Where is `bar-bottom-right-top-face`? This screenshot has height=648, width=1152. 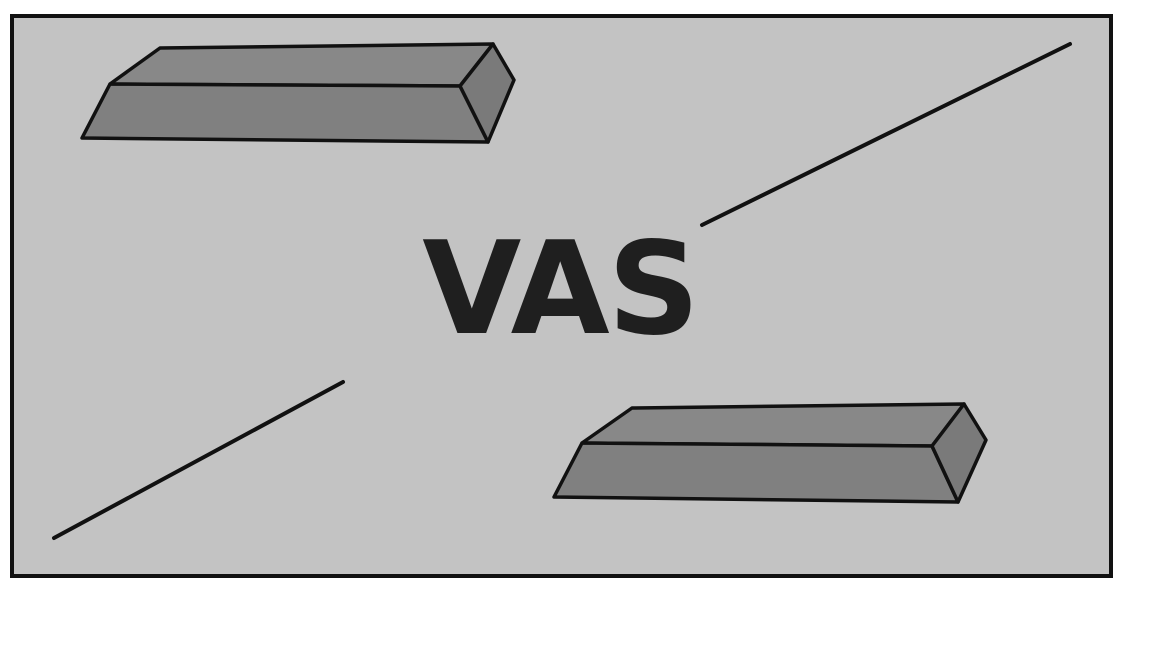
bar-bottom-right-top-face is located at coordinates (773, 425).